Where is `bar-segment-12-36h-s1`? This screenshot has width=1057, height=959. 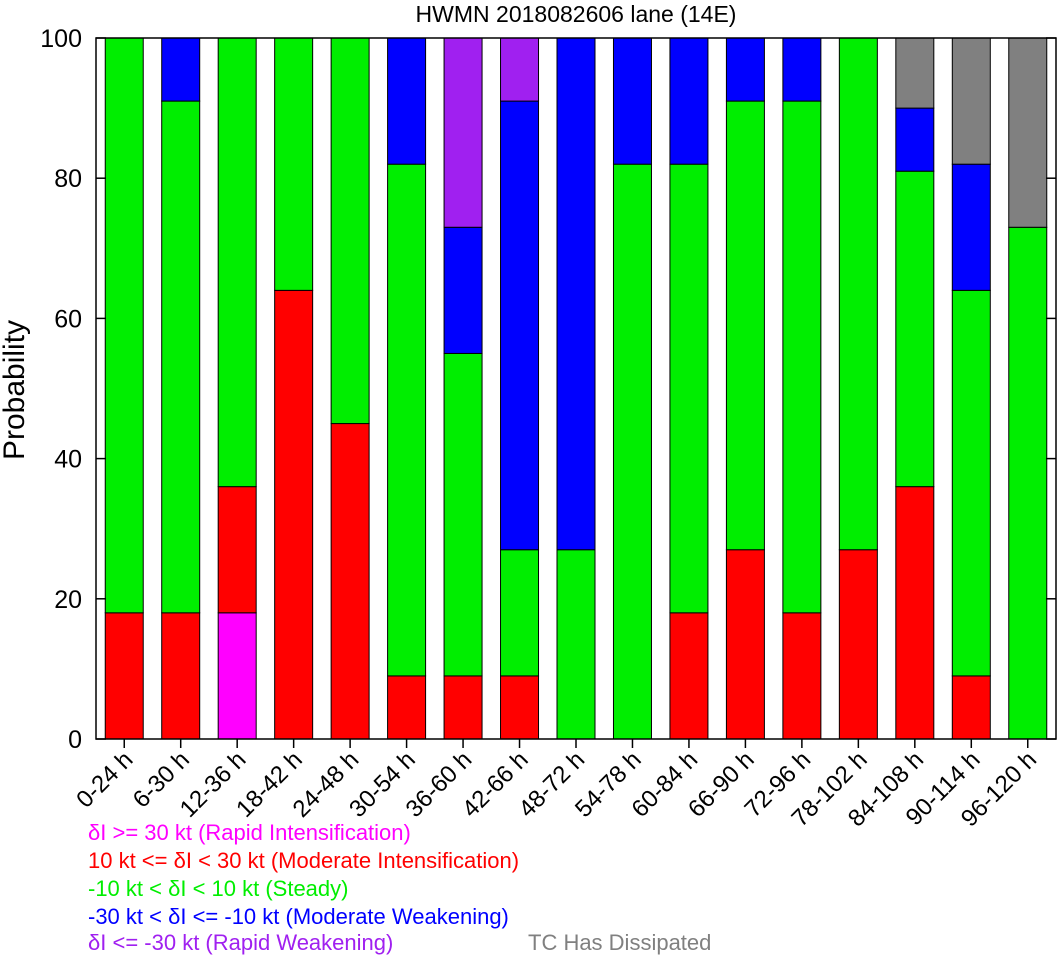
bar-segment-12-36h-s1 is located at coordinates (237, 550).